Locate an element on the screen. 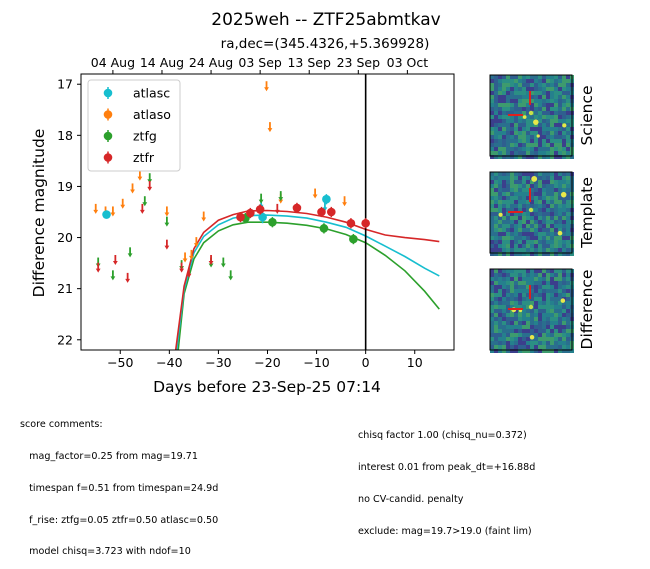 This screenshot has height=569, width=650. legend-entry-ztfg: ztfg is located at coordinates (130, 136).